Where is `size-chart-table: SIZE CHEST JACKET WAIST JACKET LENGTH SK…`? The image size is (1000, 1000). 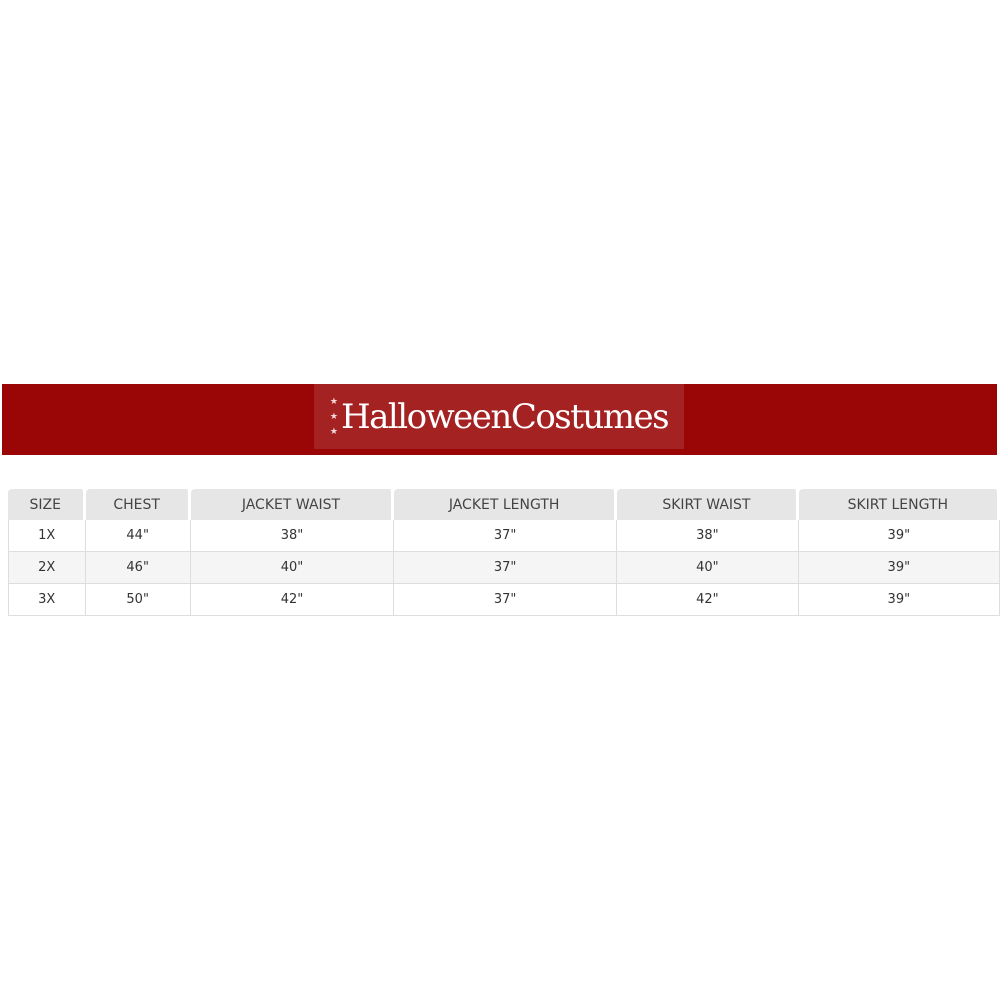 size-chart-table: SIZE CHEST JACKET WAIST JACKET LENGTH SK… is located at coordinates (504, 552).